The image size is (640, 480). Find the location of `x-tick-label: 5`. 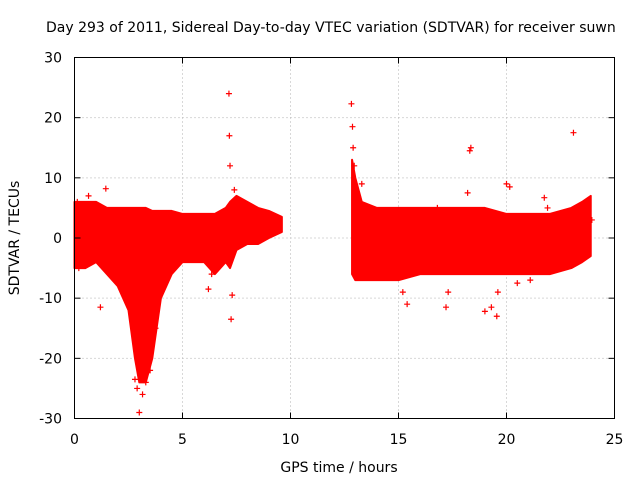

x-tick-label: 5 is located at coordinates (182, 440).